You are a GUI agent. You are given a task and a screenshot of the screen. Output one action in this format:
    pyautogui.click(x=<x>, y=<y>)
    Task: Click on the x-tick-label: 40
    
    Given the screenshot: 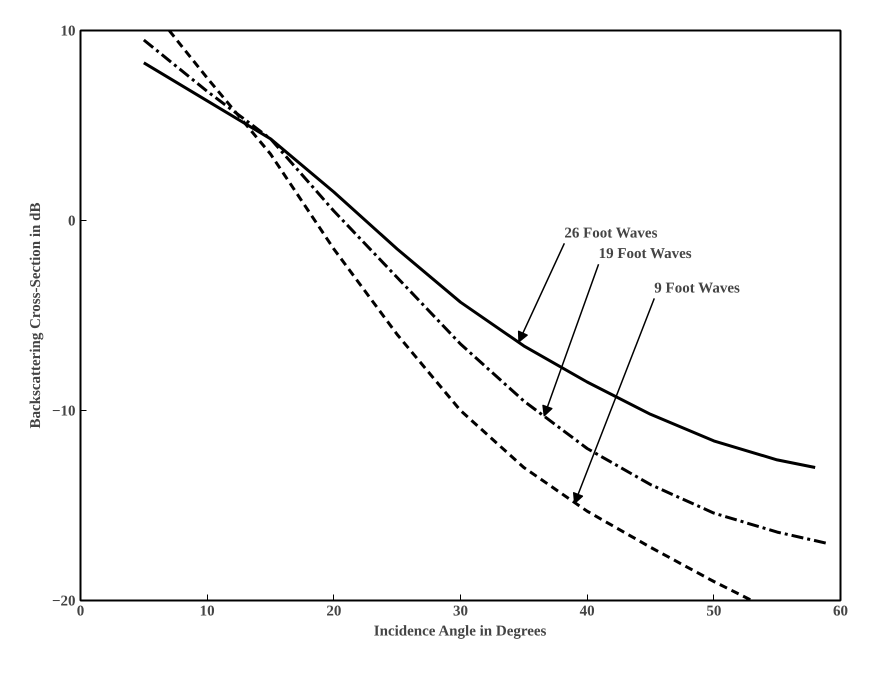 What is the action you would take?
    pyautogui.click(x=587, y=612)
    